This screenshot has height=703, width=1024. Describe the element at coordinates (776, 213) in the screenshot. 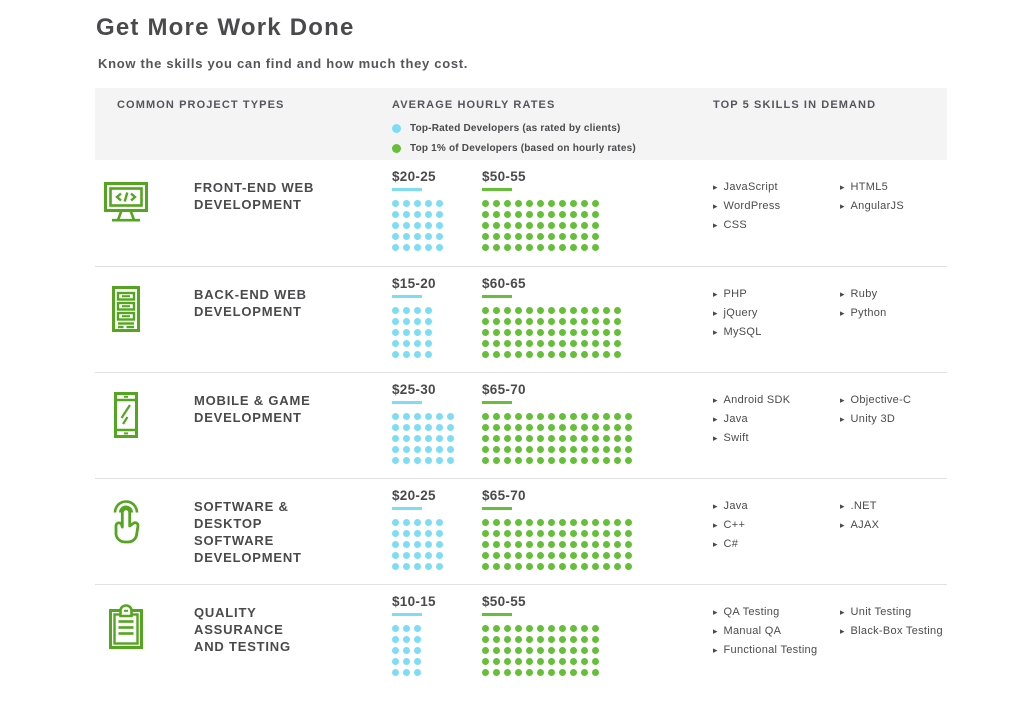

I see `skills-column-1: ▸ JavaScript ▸ WordPress ▸ CSS` at that location.